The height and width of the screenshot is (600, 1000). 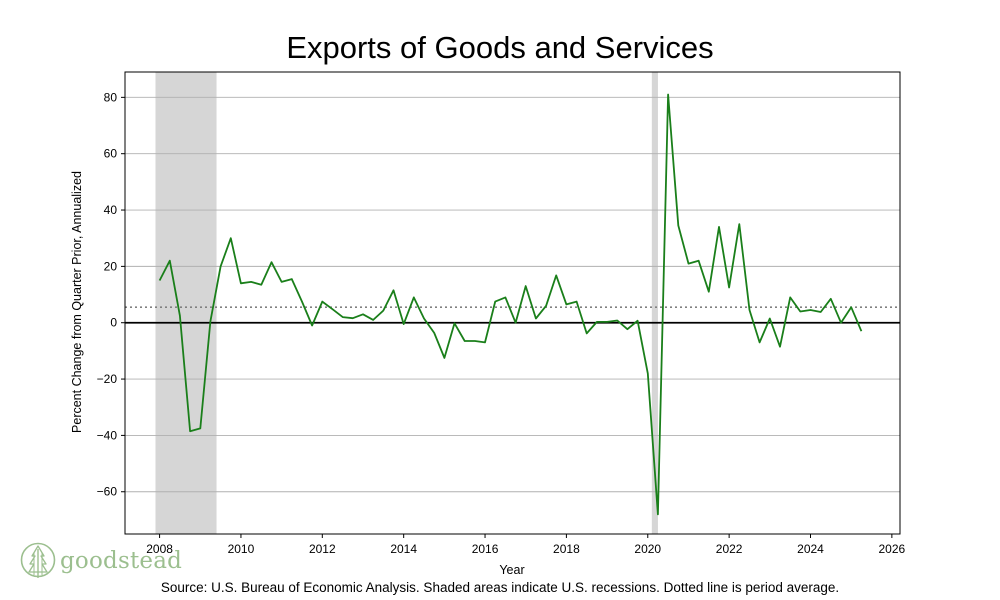 What do you see at coordinates (566, 549) in the screenshot?
I see `x-tick-label: 2018` at bounding box center [566, 549].